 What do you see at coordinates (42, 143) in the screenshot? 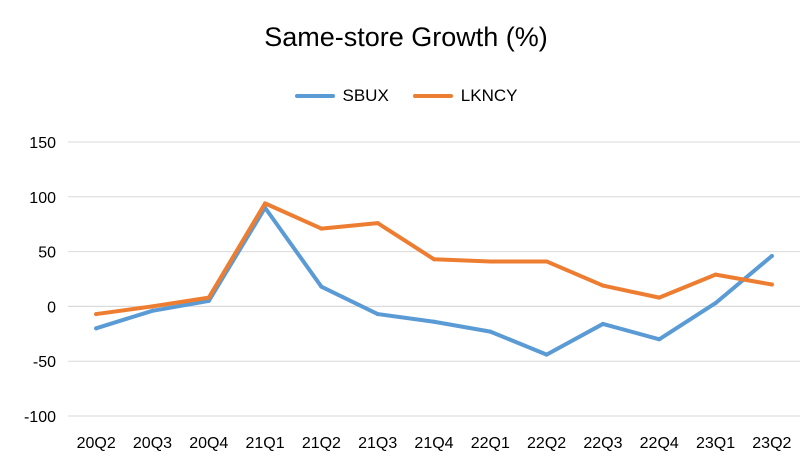
I see `y-tick-label: 150` at bounding box center [42, 143].